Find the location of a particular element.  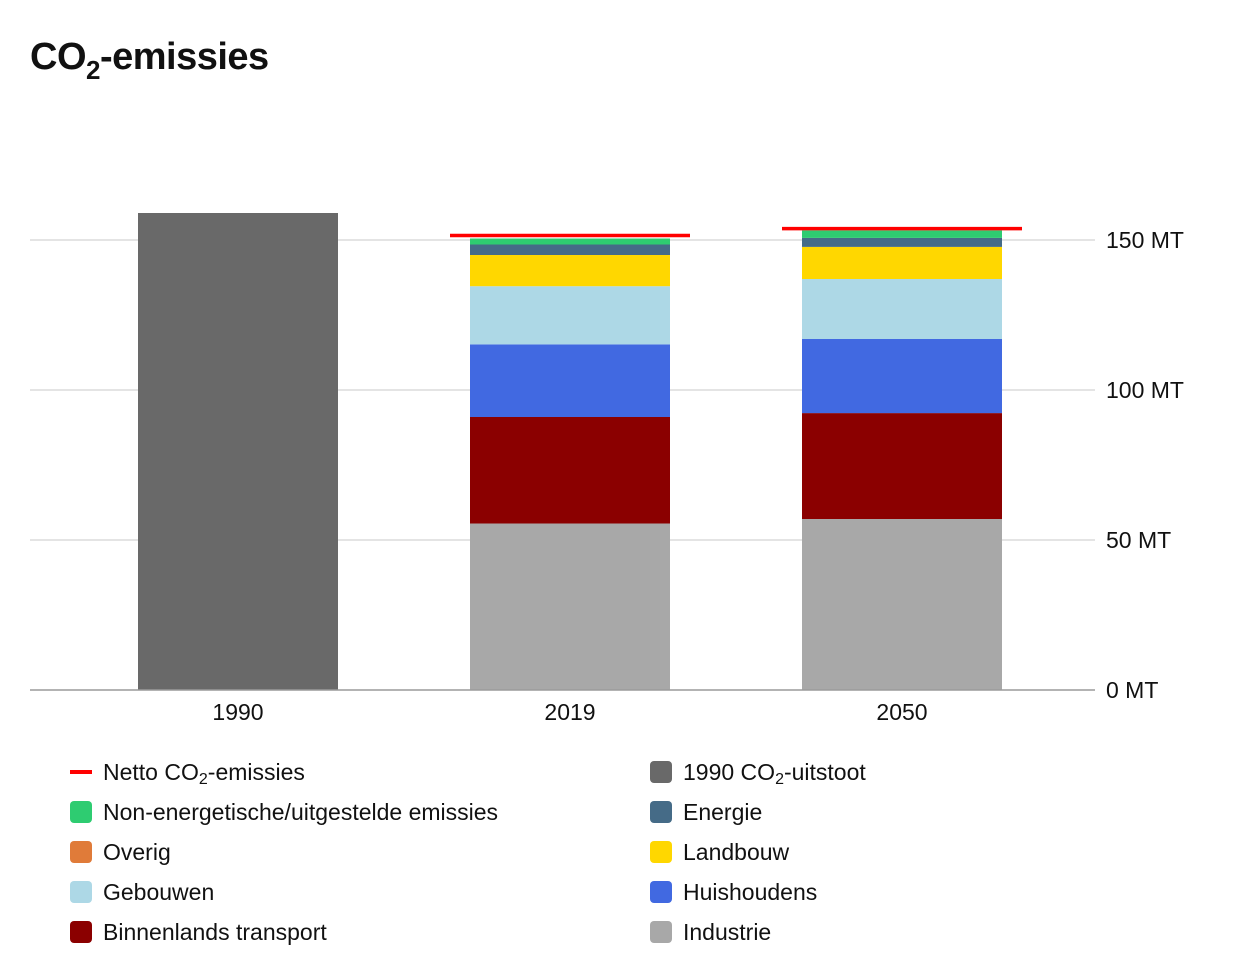

legend-item: Huishoudens is located at coordinates (930, 892).